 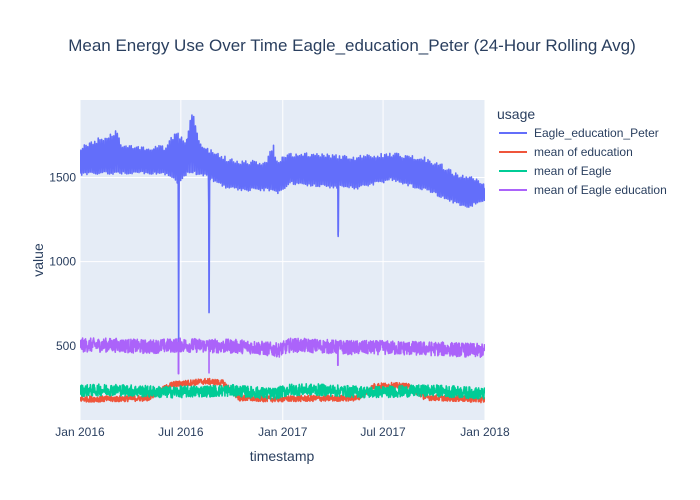 I want to click on legend-item: Eagle_education_Peter, so click(x=579, y=133).